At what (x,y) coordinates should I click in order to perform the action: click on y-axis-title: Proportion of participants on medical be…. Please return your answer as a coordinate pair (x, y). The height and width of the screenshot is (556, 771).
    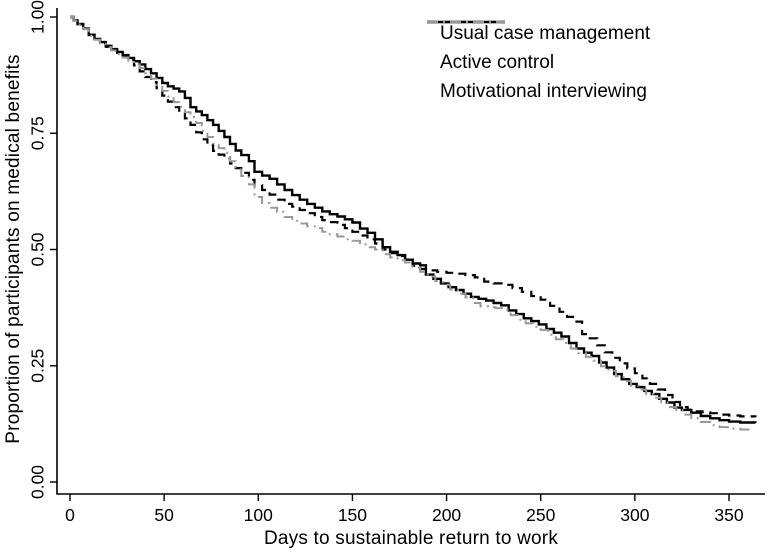
    Looking at the image, I should click on (13, 249).